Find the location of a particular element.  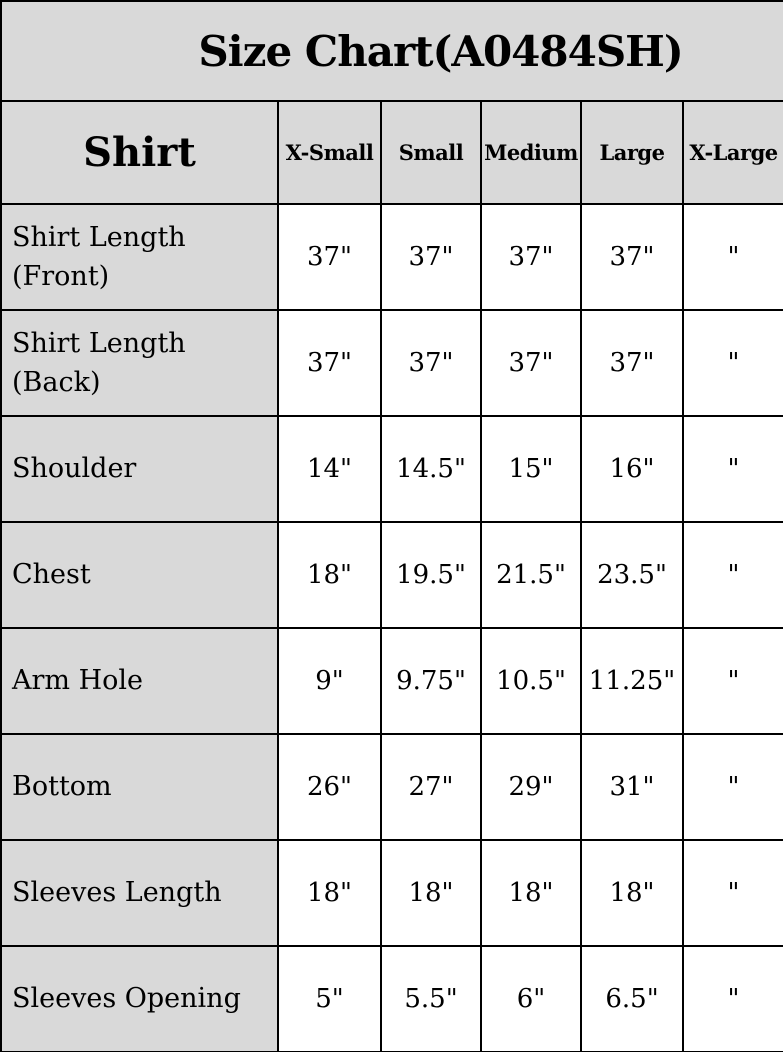

size-value: 6" is located at coordinates (531, 998).